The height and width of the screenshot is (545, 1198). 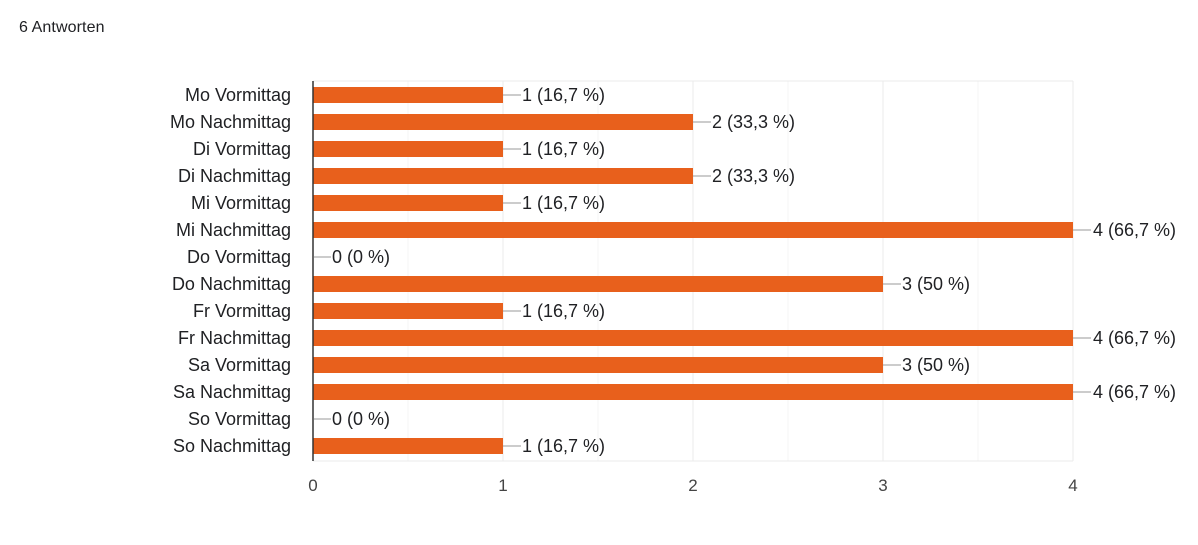 What do you see at coordinates (232, 392) in the screenshot?
I see `category-label: Sa Nachmittag` at bounding box center [232, 392].